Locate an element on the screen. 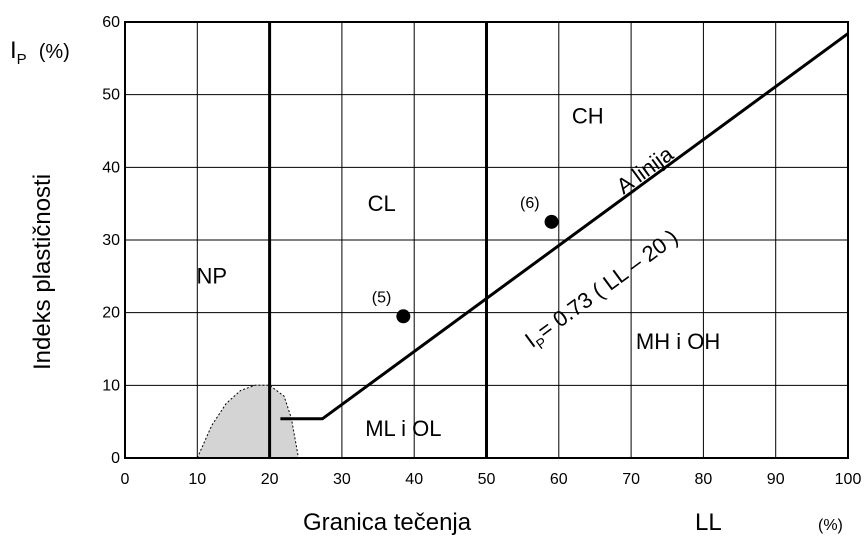 This screenshot has height=543, width=864. y-axis-symbol: IP (%) is located at coordinates (40, 52).